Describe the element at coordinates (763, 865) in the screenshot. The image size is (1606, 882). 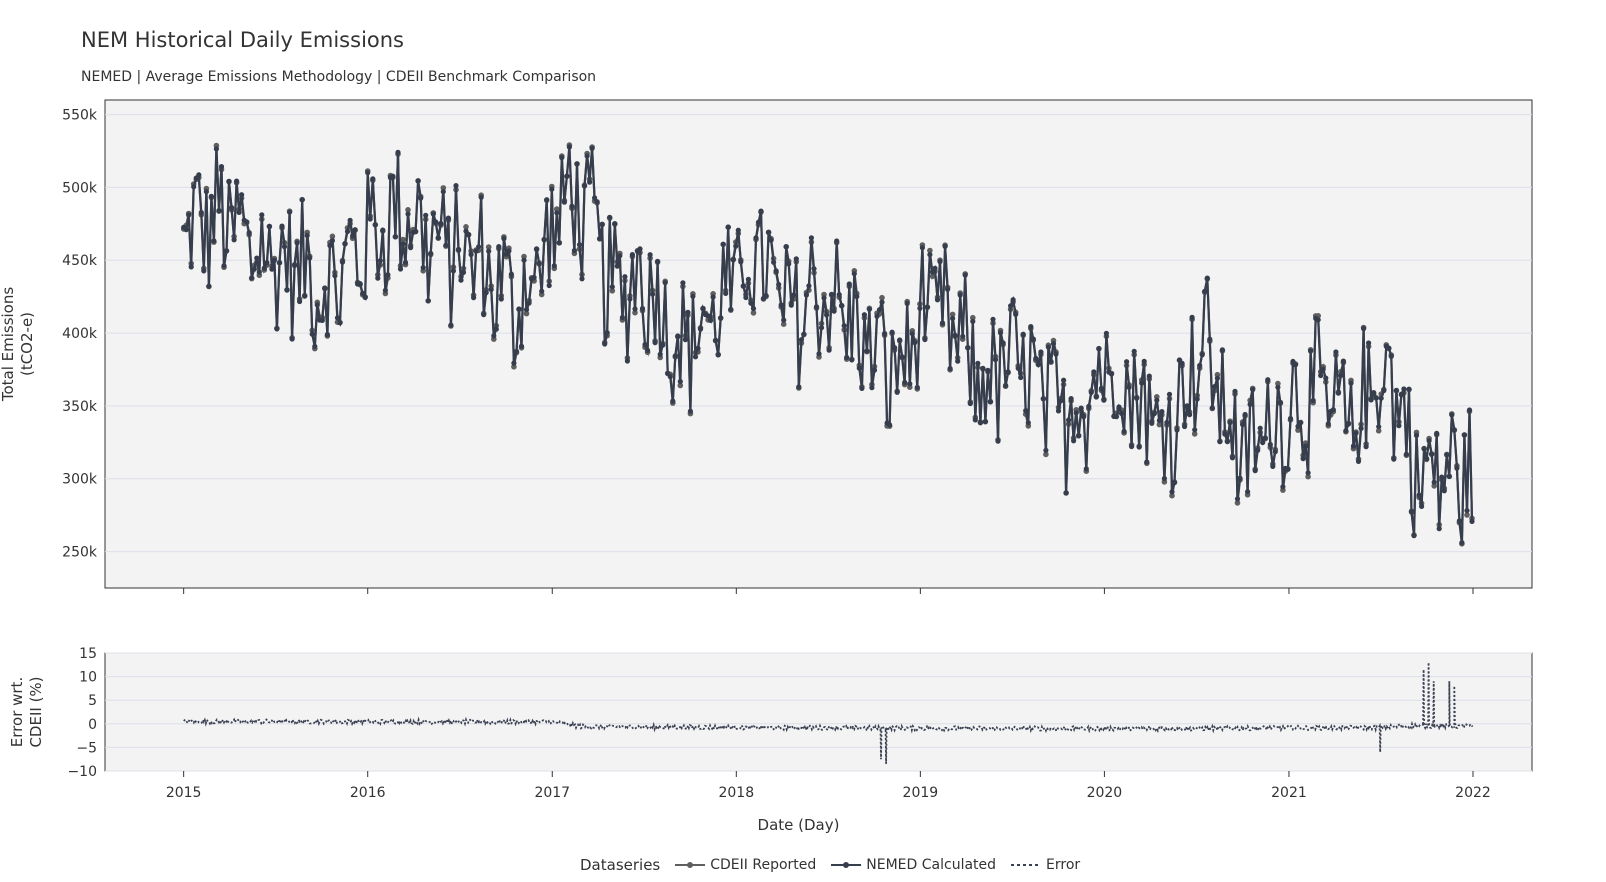
I see `legend-label-cdeii: CDEII Reported` at that location.